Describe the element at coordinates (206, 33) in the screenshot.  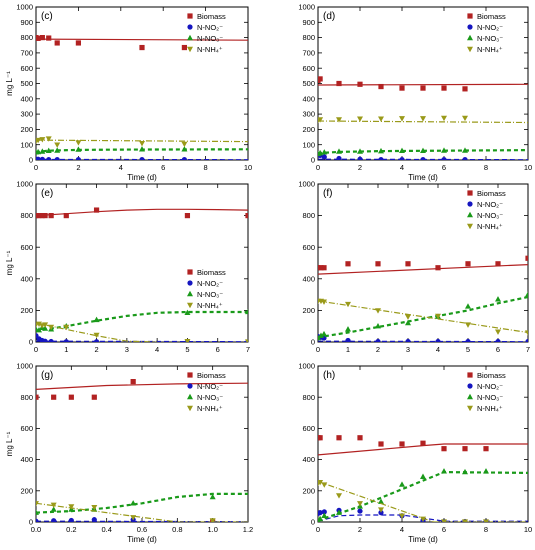
I see `legend: Biomass N-NO₂⁻ N-NO₃⁻ N-NH₄⁺` at that location.